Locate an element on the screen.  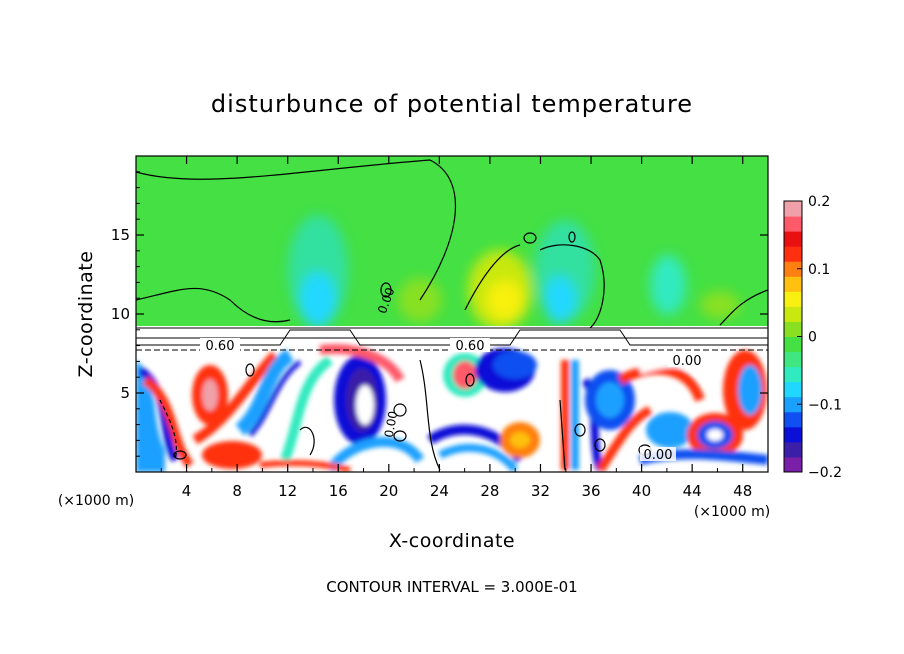
colorbar: 0.2 0.1 0 −0.1 −0.2 is located at coordinates (812, 337).